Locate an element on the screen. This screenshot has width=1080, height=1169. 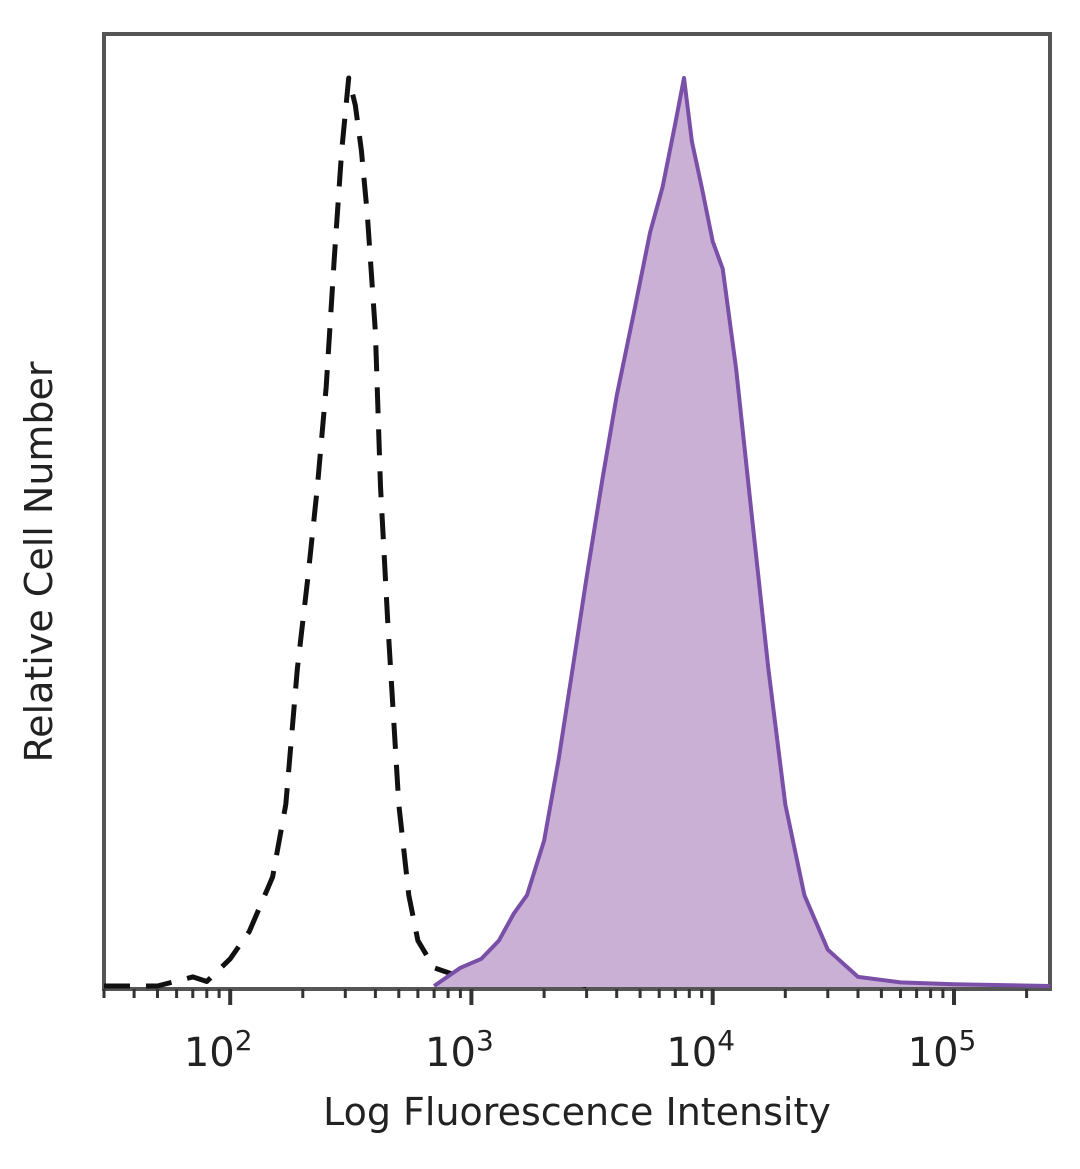
x-tick-label: 102 is located at coordinates (218, 1050).